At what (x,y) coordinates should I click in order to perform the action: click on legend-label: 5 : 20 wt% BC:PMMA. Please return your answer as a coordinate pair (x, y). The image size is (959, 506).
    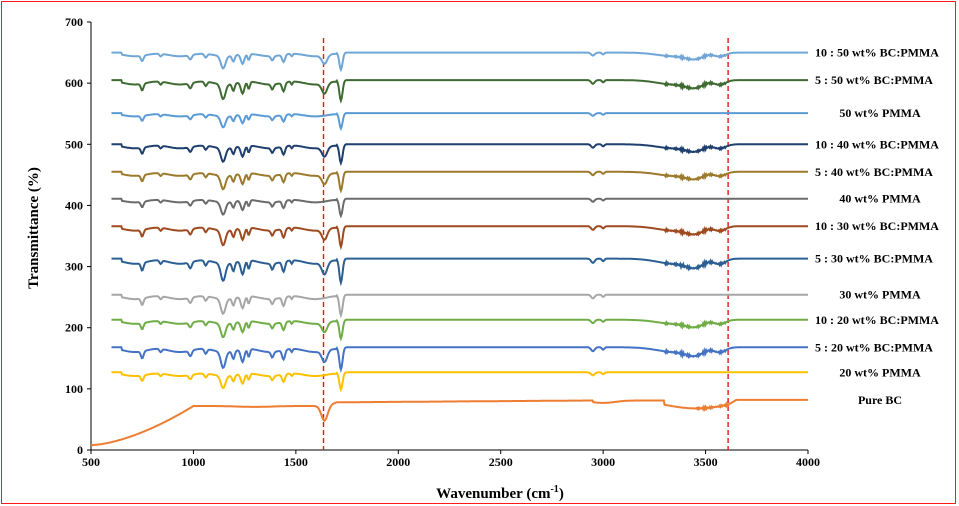
    Looking at the image, I should click on (874, 347).